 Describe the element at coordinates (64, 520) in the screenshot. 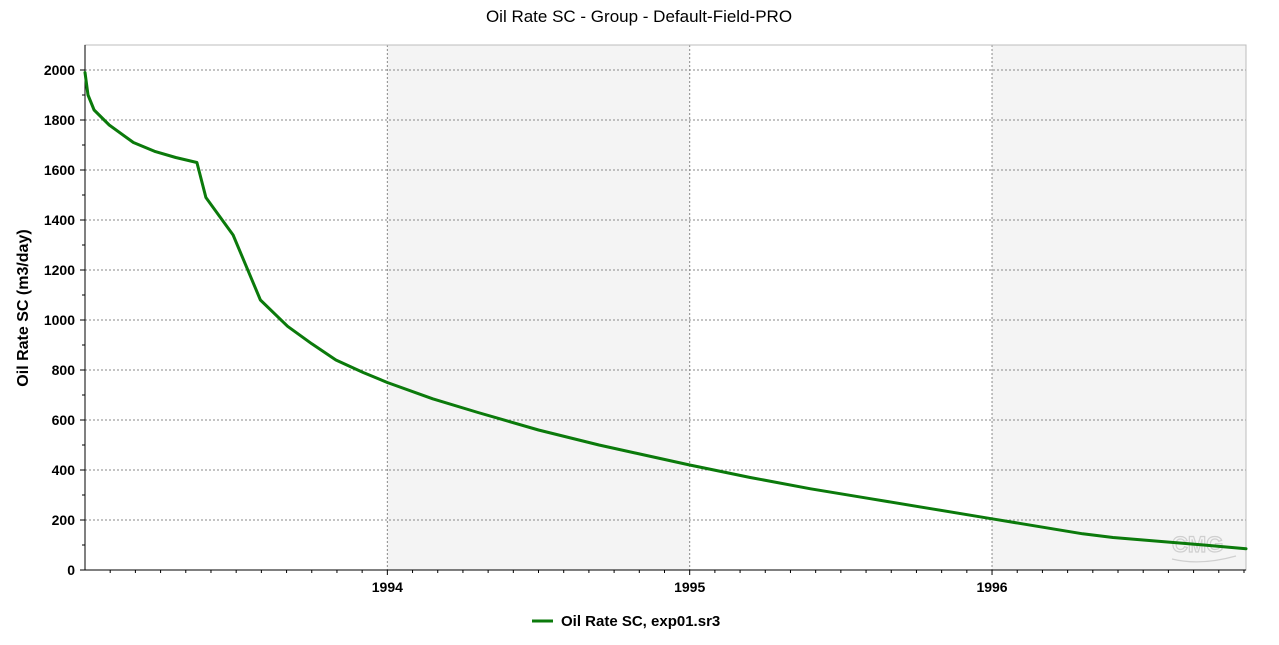

I see `y-tick-label: 200` at that location.